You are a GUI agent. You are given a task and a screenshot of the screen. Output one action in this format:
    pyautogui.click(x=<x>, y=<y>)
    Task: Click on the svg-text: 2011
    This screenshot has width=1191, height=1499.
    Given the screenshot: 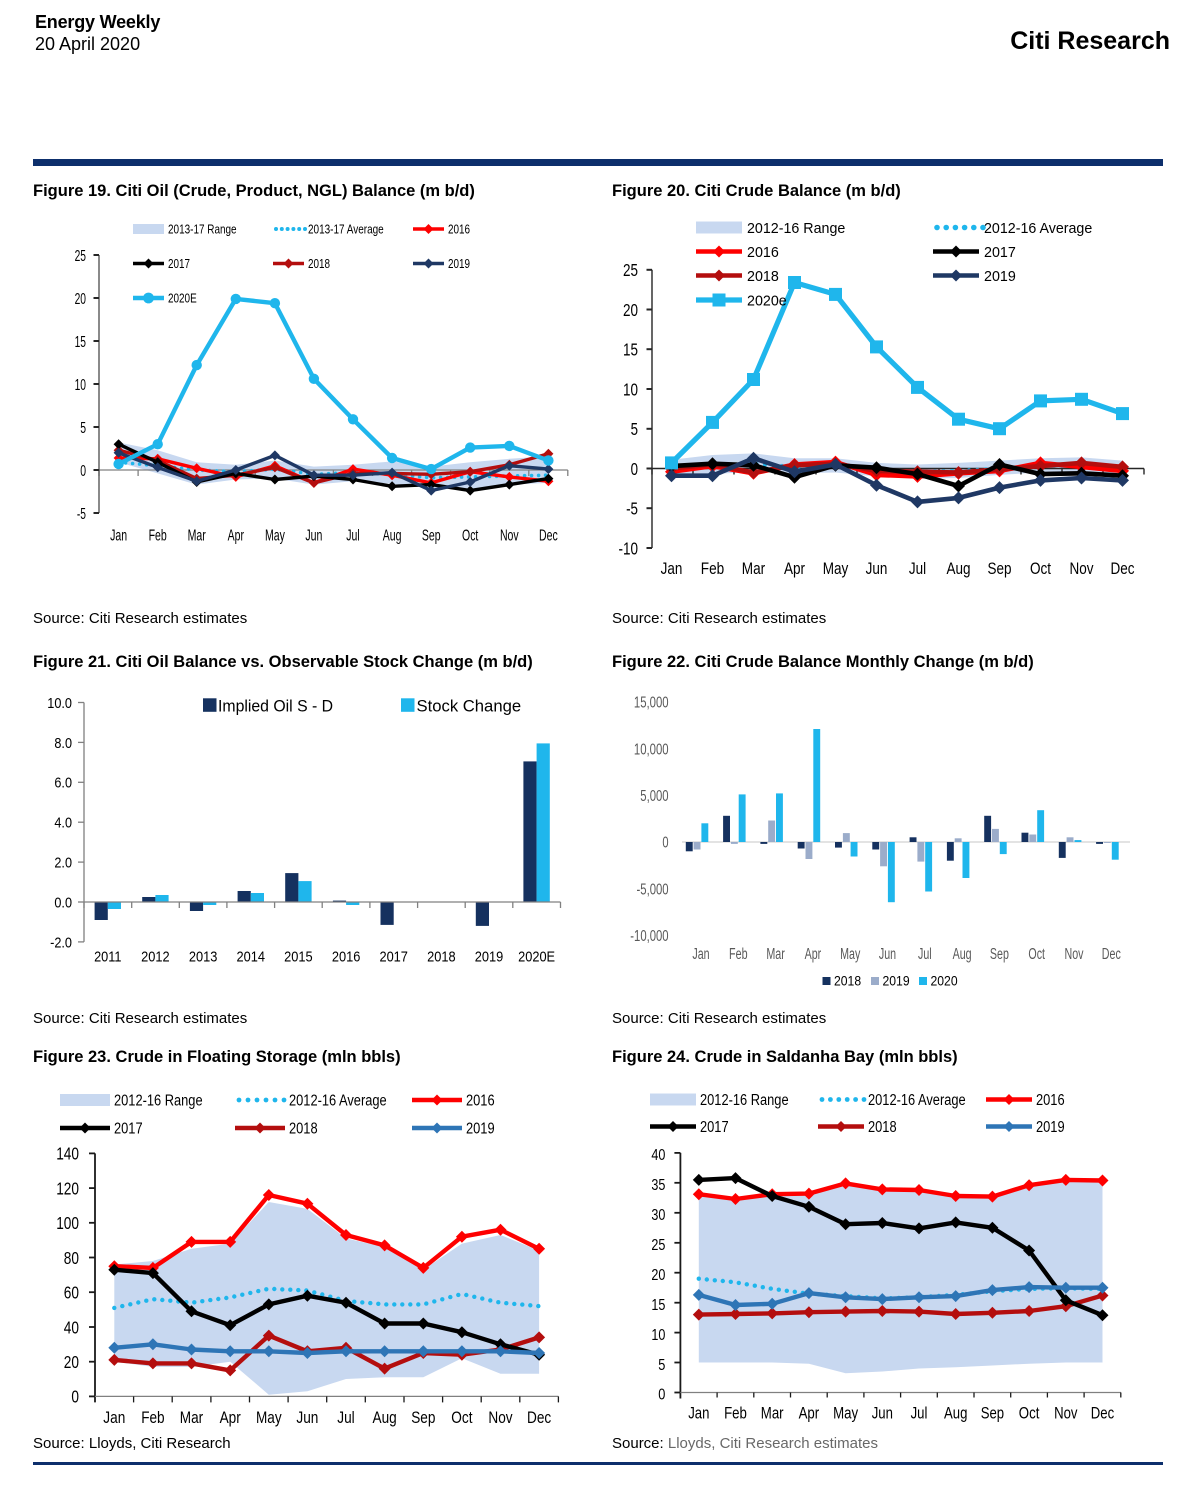 What is the action you would take?
    pyautogui.click(x=107, y=957)
    